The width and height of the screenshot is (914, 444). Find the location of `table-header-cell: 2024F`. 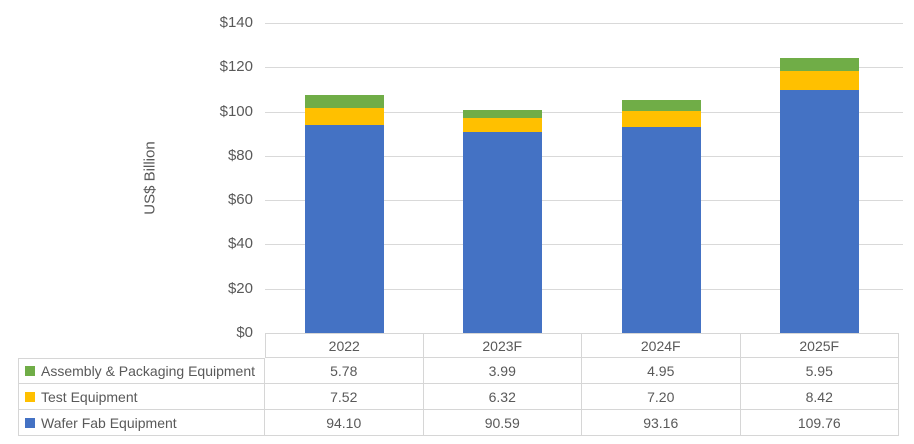

table-header-cell: 2024F is located at coordinates (661, 345).